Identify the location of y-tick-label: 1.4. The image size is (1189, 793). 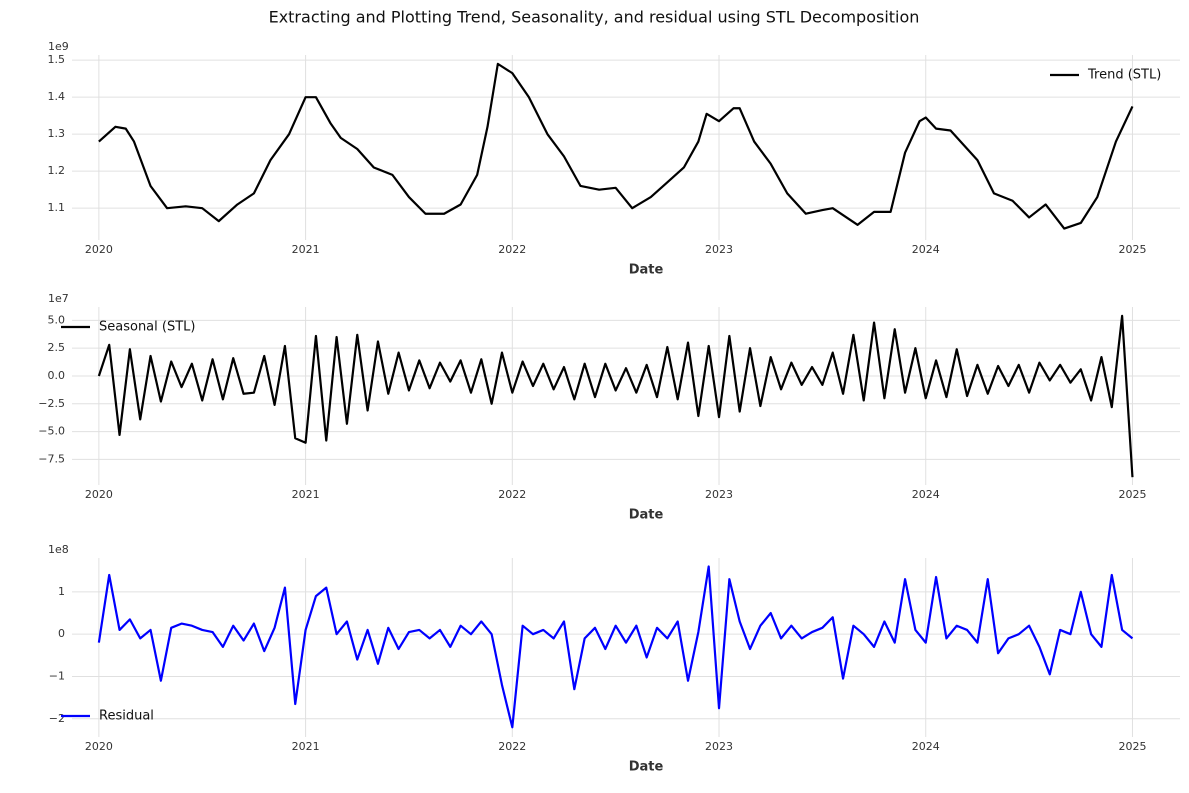
(57, 96).